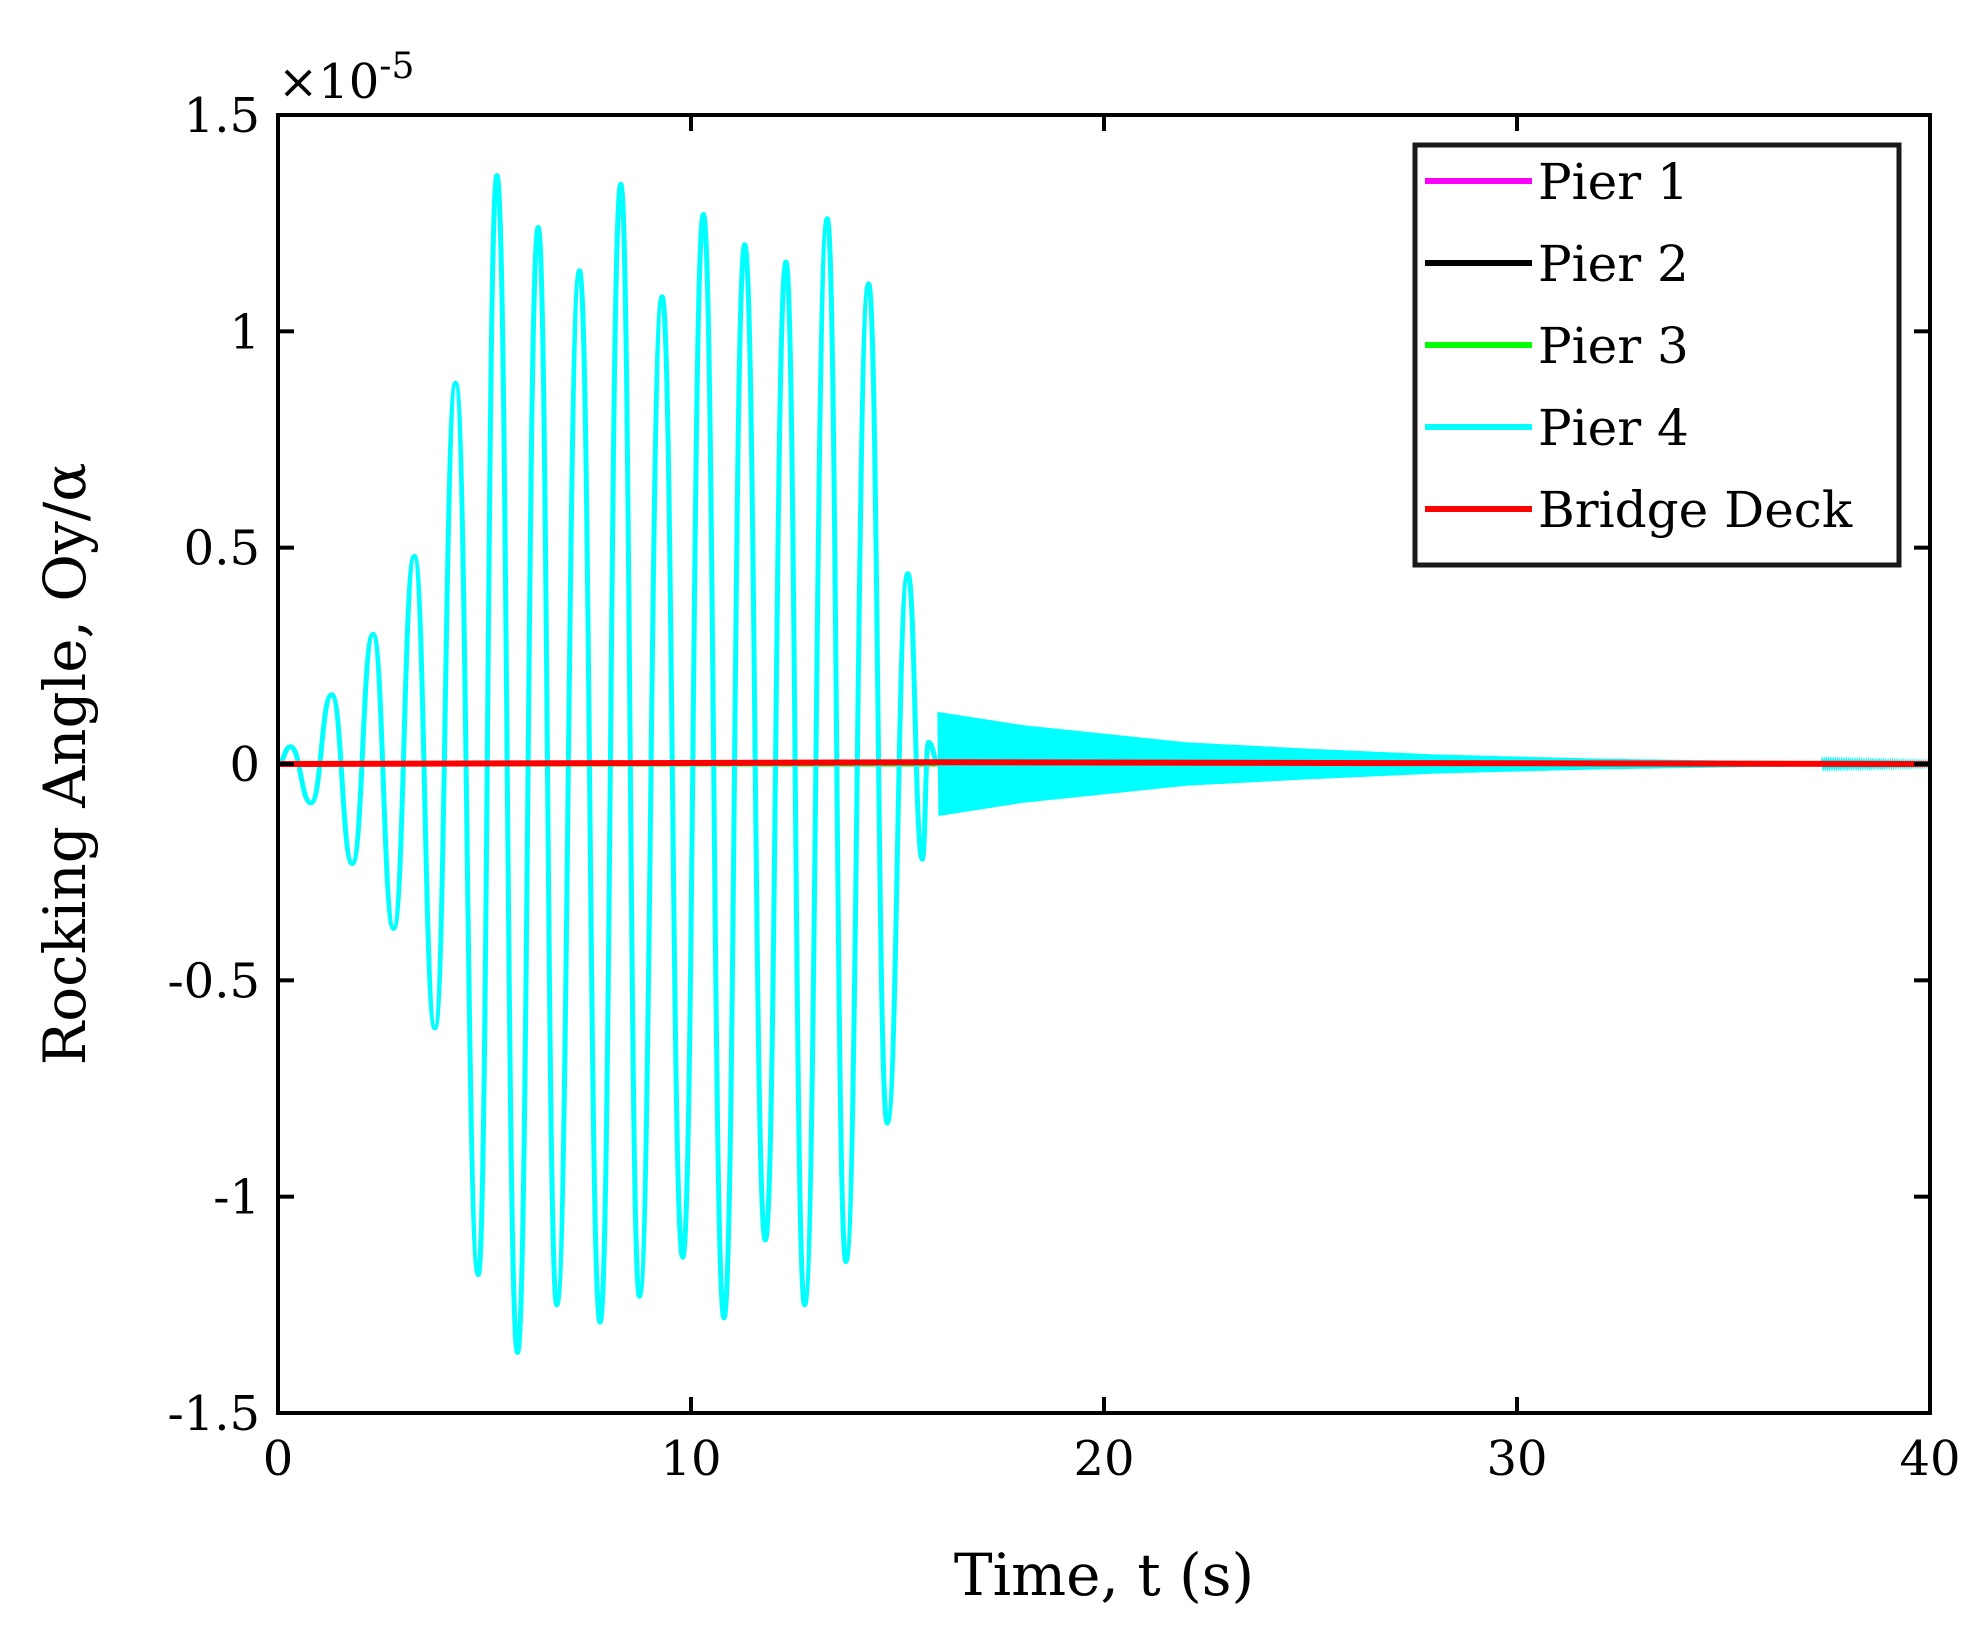  What do you see at coordinates (222, 116) in the screenshot?
I see `y-tick-label: 1.5` at bounding box center [222, 116].